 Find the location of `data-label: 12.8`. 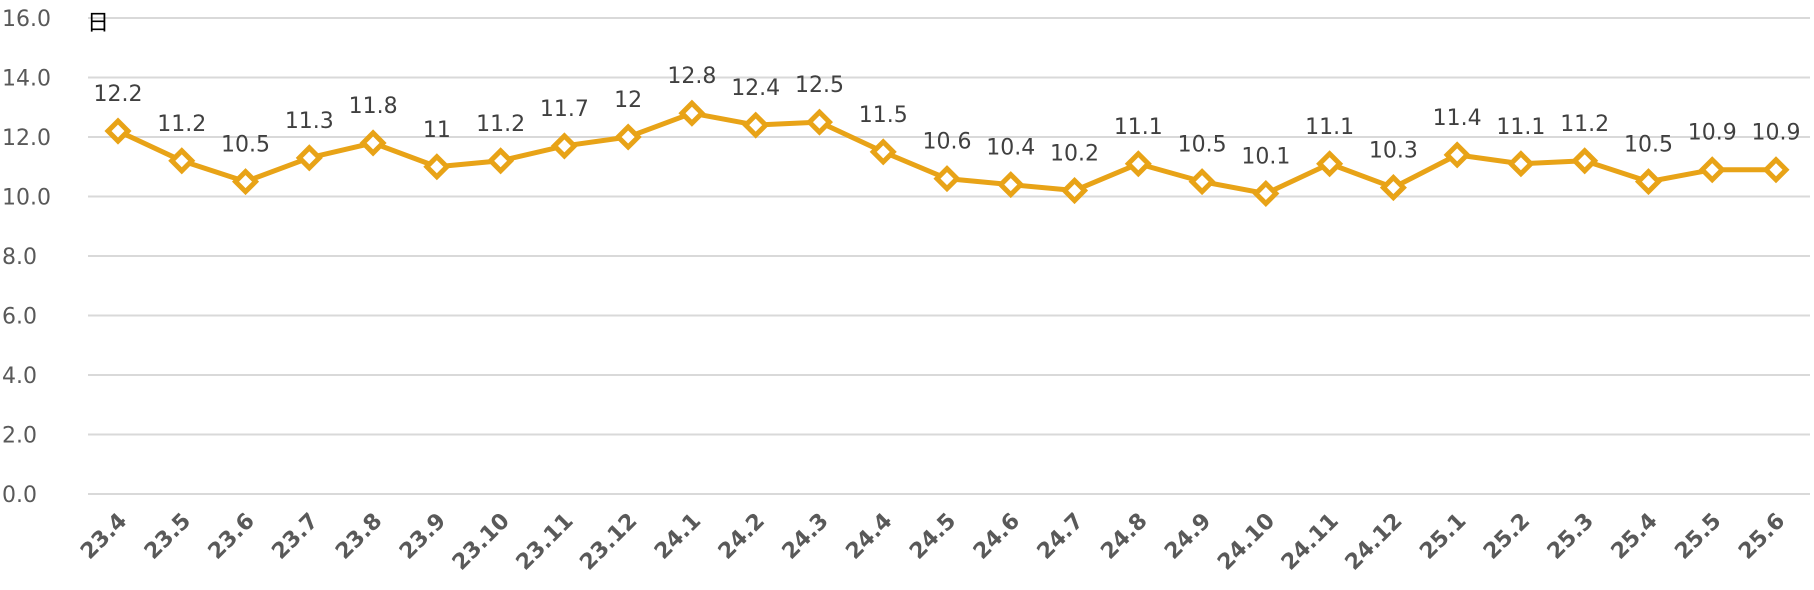

data-label: 12.8 is located at coordinates (691, 76).